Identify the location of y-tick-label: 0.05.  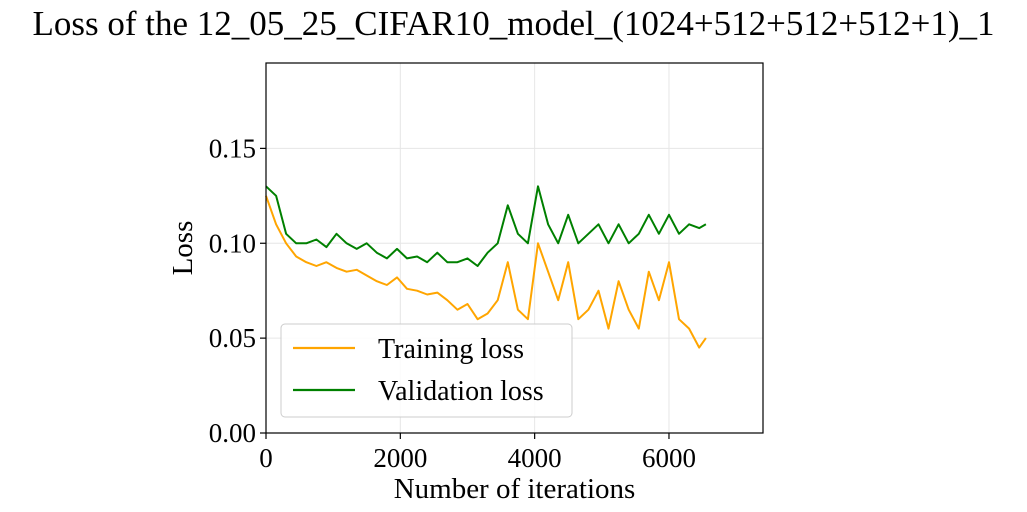
(232, 338).